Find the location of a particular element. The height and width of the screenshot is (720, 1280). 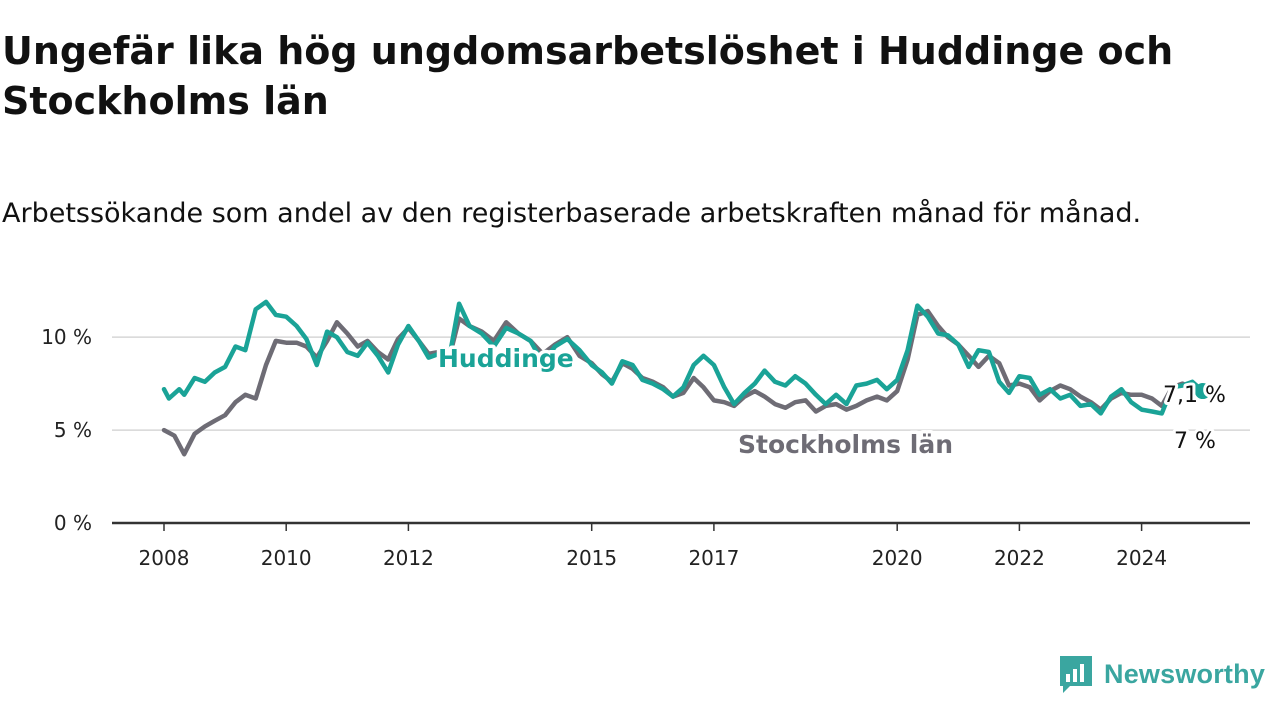

x-tick-label-0: 2008 is located at coordinates (164, 558).